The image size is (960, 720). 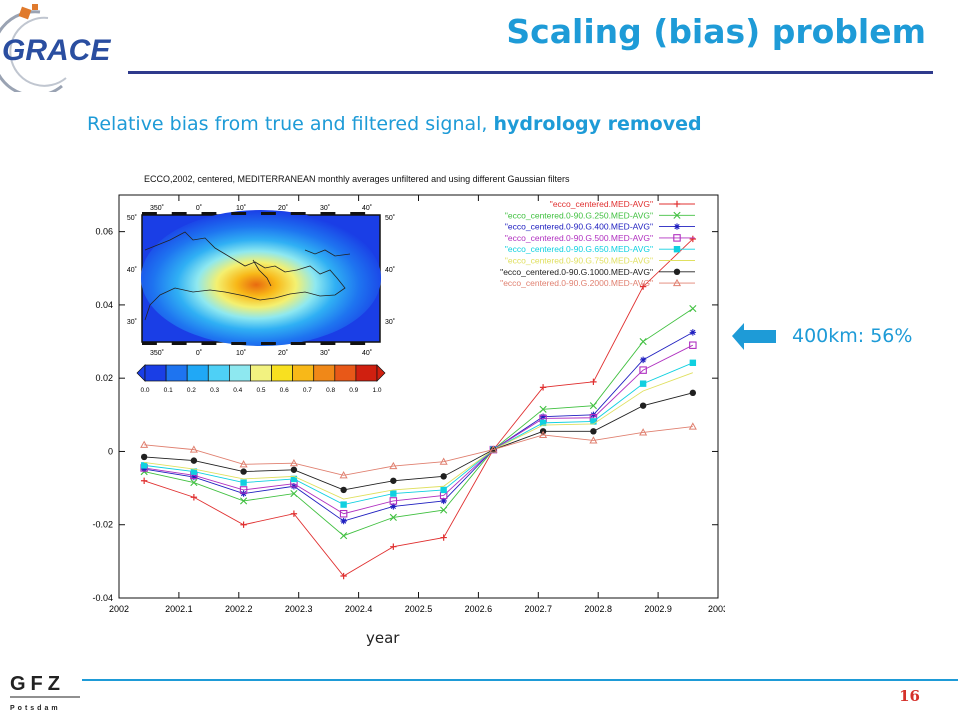 I want to click on y-tick-label: 0.06, so click(x=104, y=232).